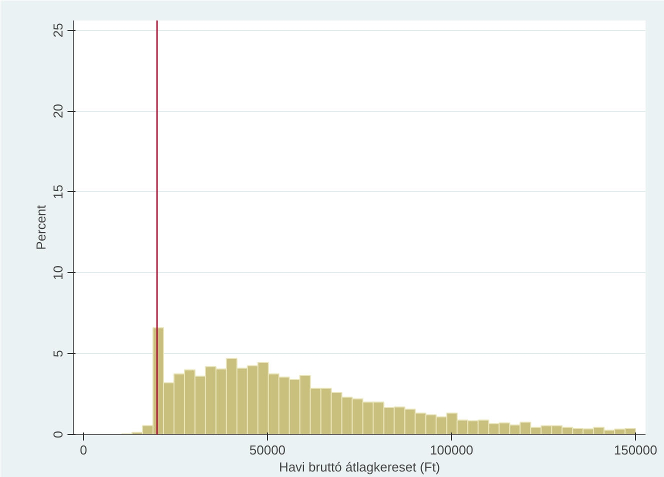 The height and width of the screenshot is (477, 664). Describe the element at coordinates (267, 450) in the screenshot. I see `x-tick-label: 50000` at that location.